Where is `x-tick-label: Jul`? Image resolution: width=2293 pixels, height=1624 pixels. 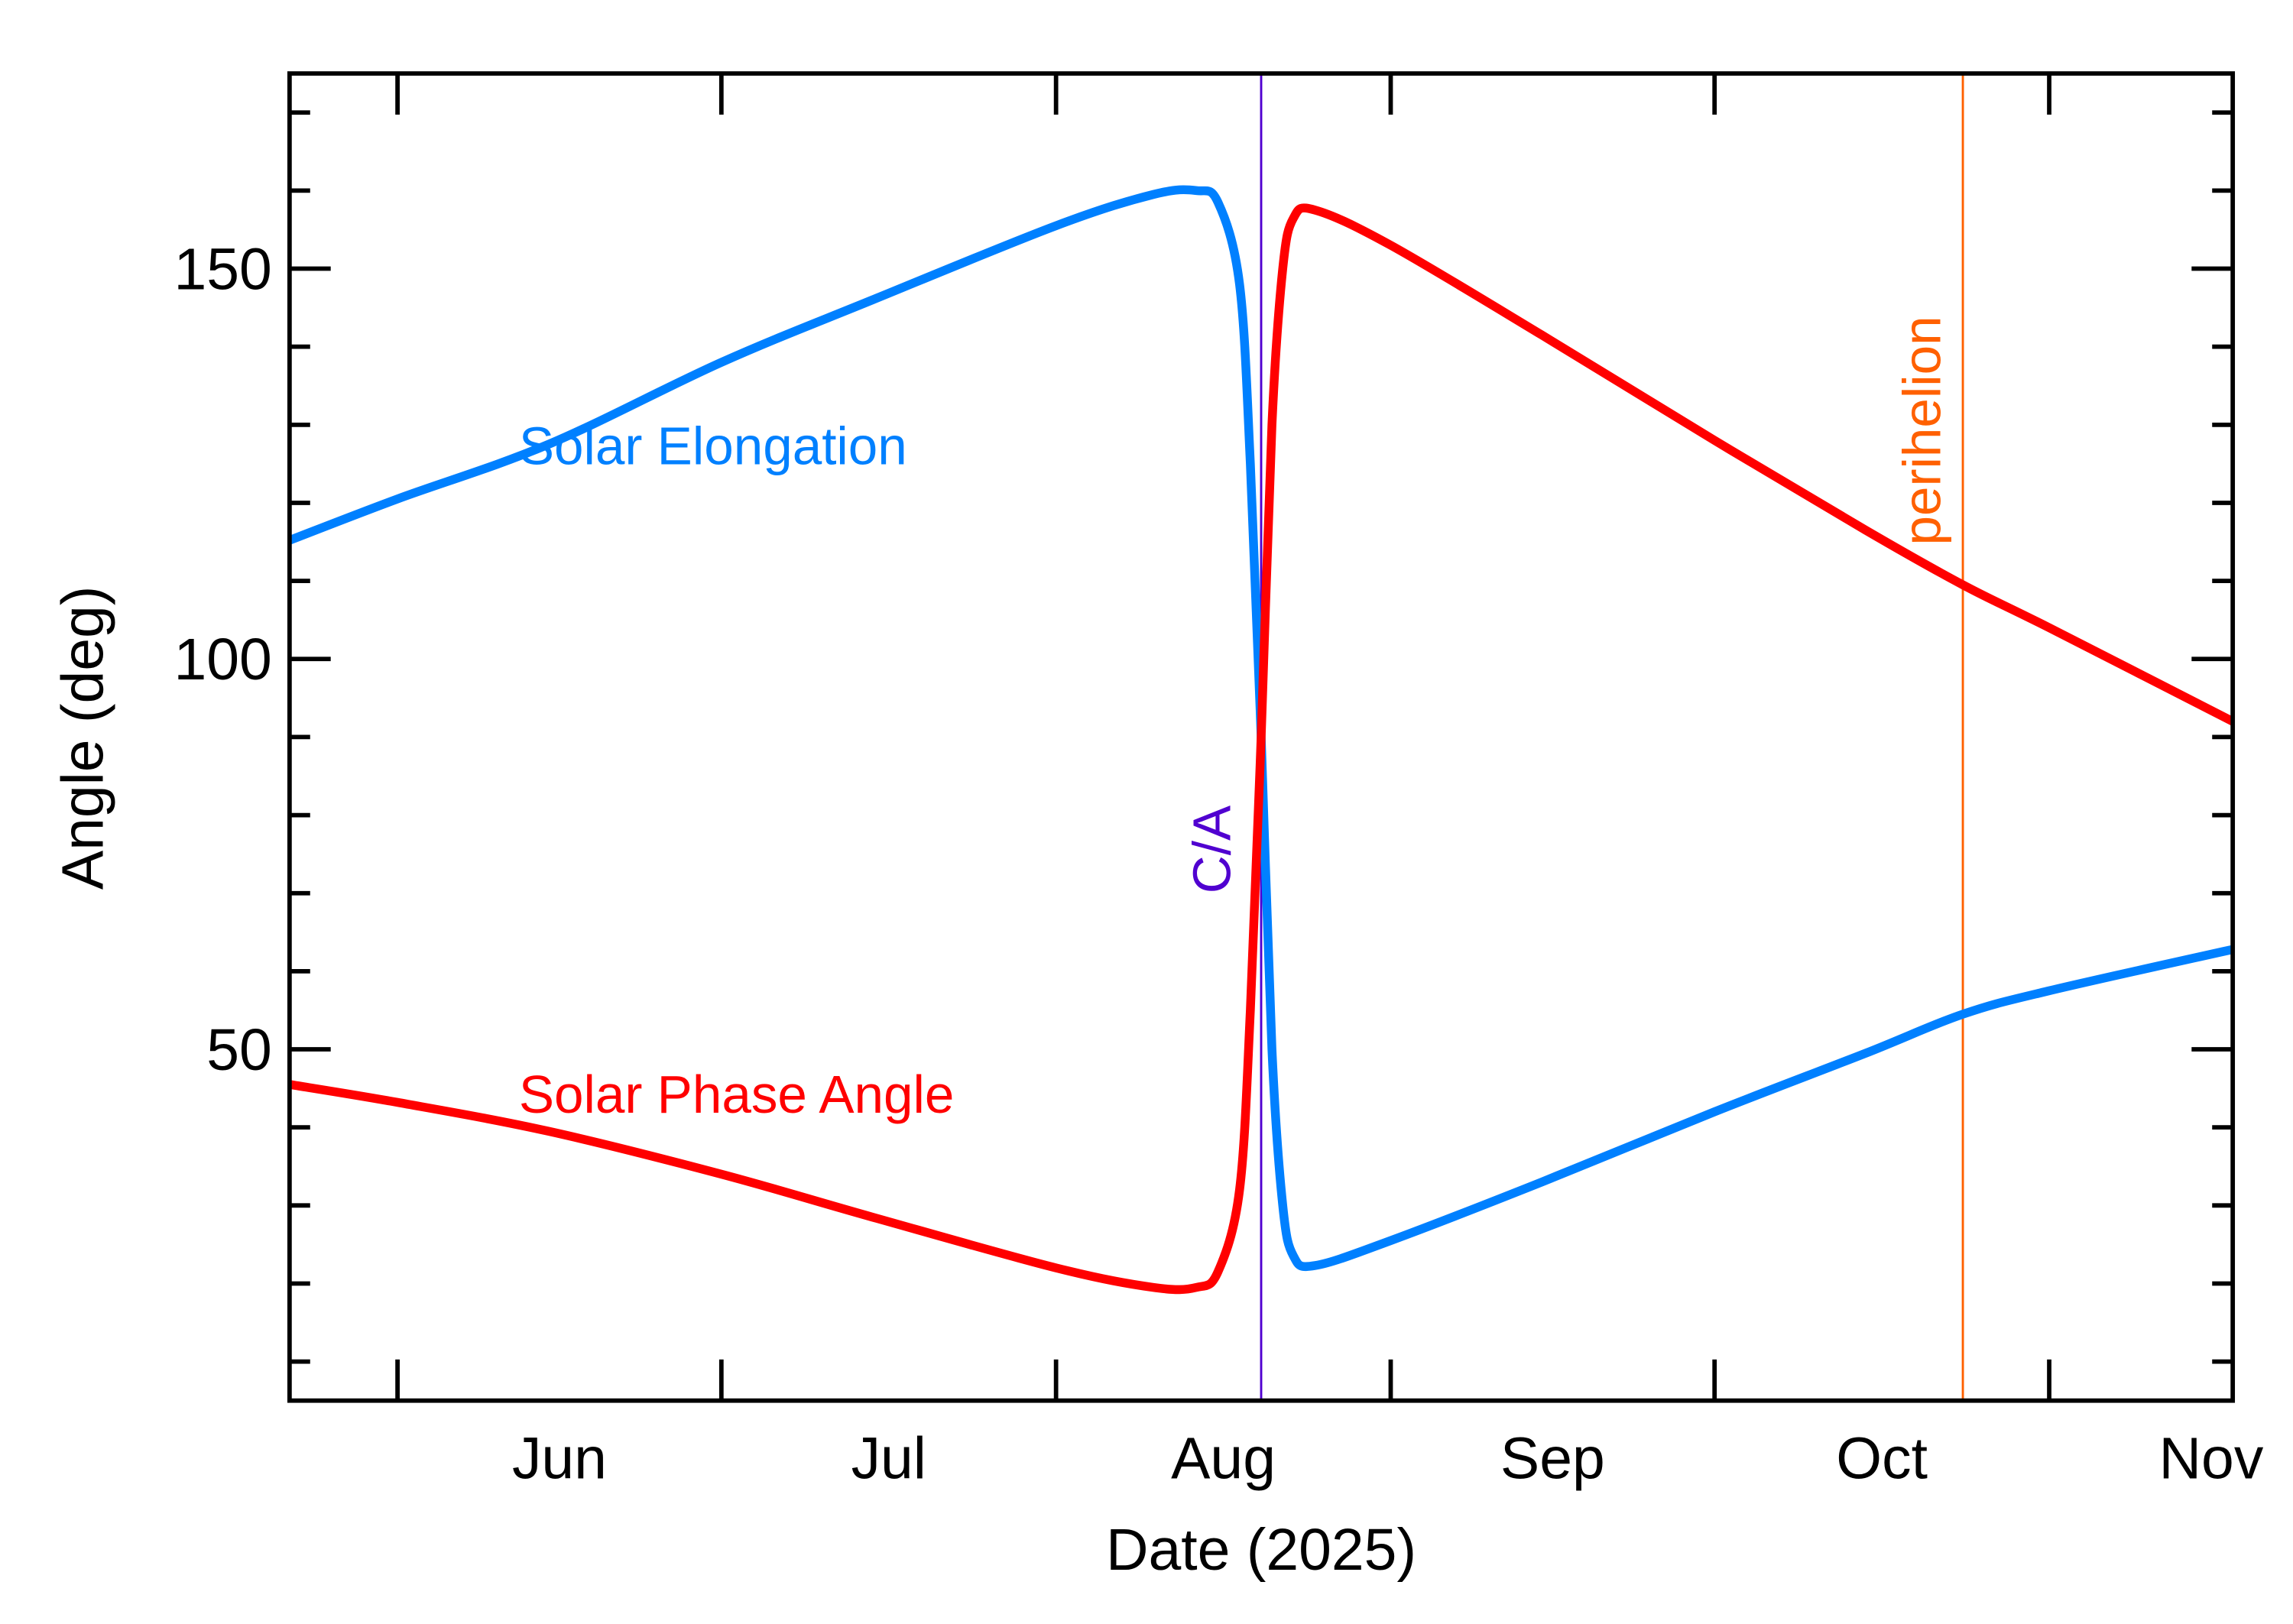 x-tick-label: Jul is located at coordinates (888, 1459).